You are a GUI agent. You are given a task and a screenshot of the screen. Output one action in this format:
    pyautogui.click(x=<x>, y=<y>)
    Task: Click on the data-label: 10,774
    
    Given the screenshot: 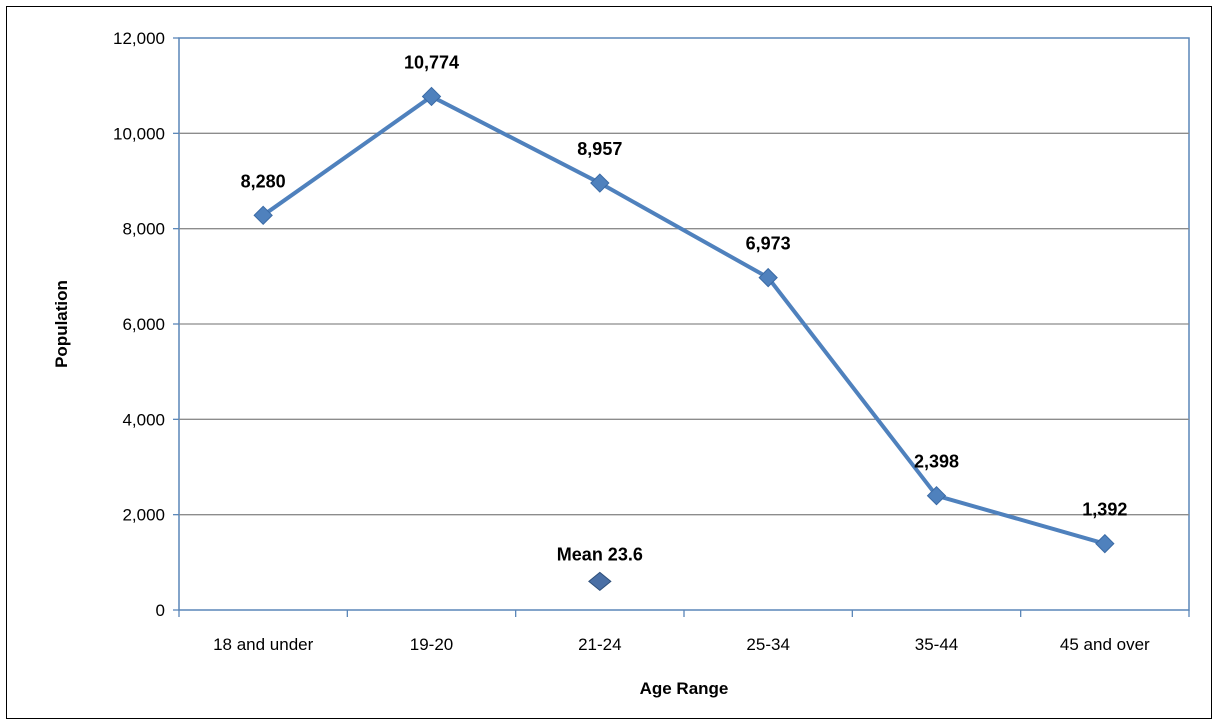 What is the action you would take?
    pyautogui.click(x=431, y=62)
    